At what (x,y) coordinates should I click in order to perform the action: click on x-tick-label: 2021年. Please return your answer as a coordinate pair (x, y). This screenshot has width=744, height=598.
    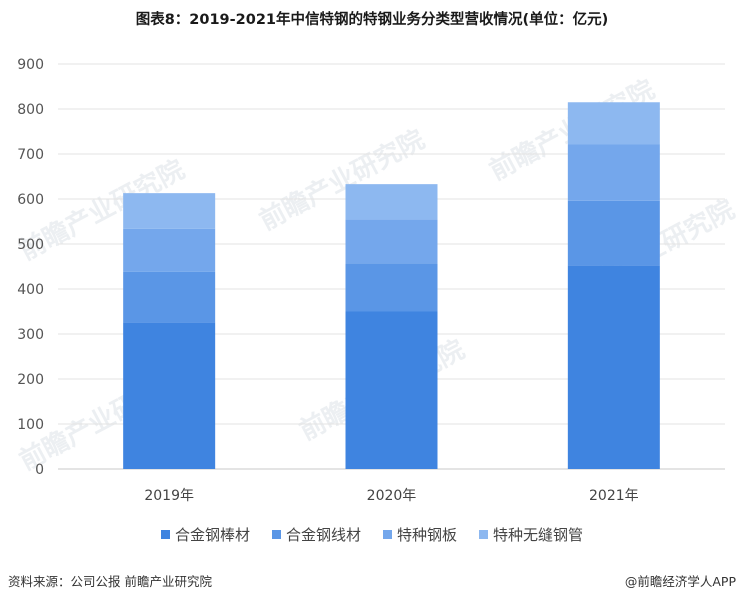
    Looking at the image, I should click on (614, 496).